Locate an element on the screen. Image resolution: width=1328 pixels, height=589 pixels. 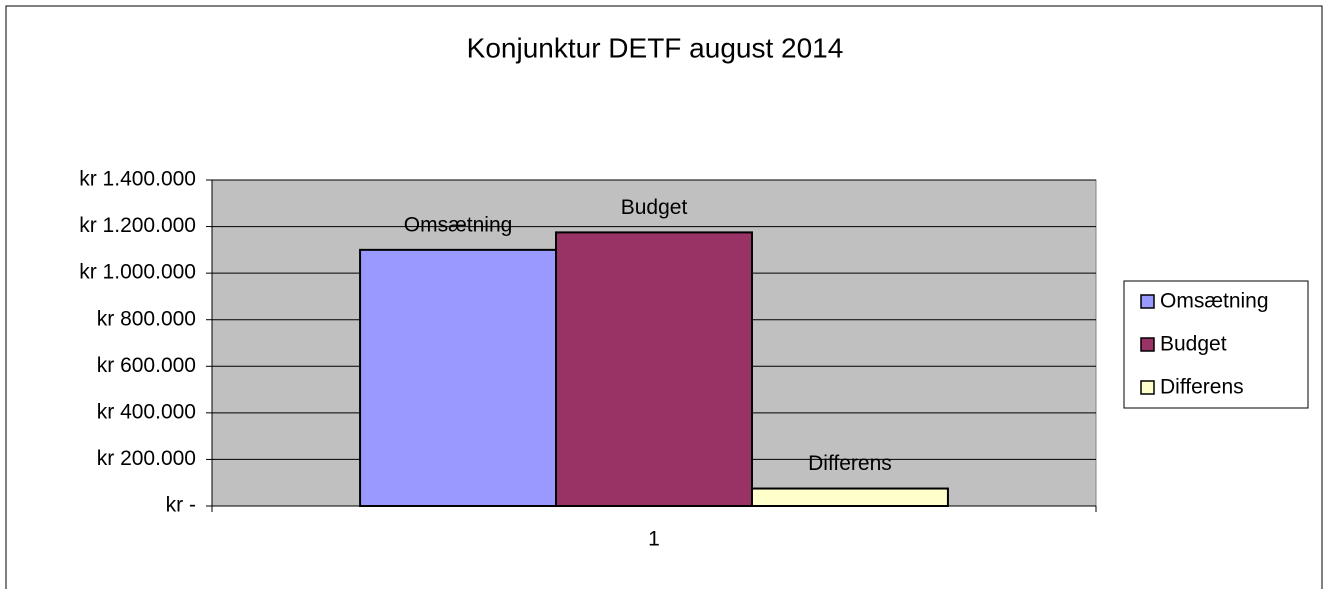
data-label: Differens is located at coordinates (850, 463).